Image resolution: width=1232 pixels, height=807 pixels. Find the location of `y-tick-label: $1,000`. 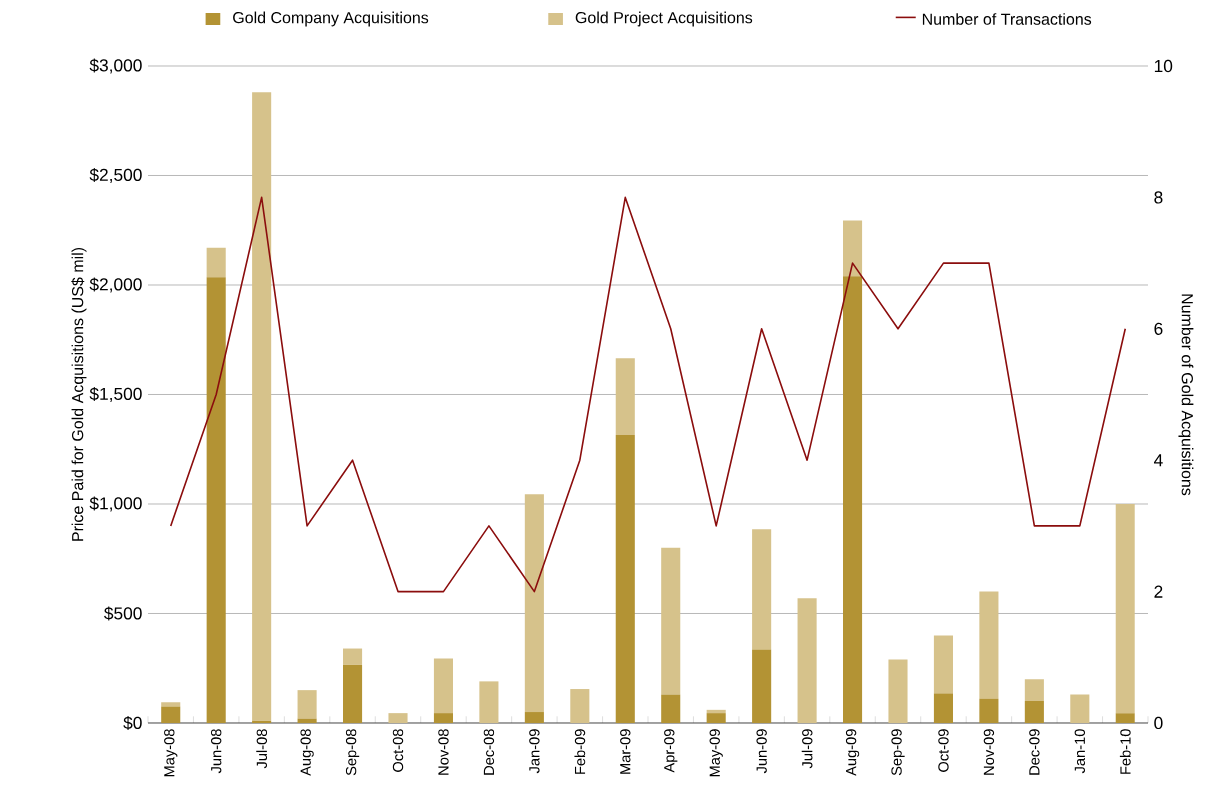

y-tick-label: $1,000 is located at coordinates (115, 504).